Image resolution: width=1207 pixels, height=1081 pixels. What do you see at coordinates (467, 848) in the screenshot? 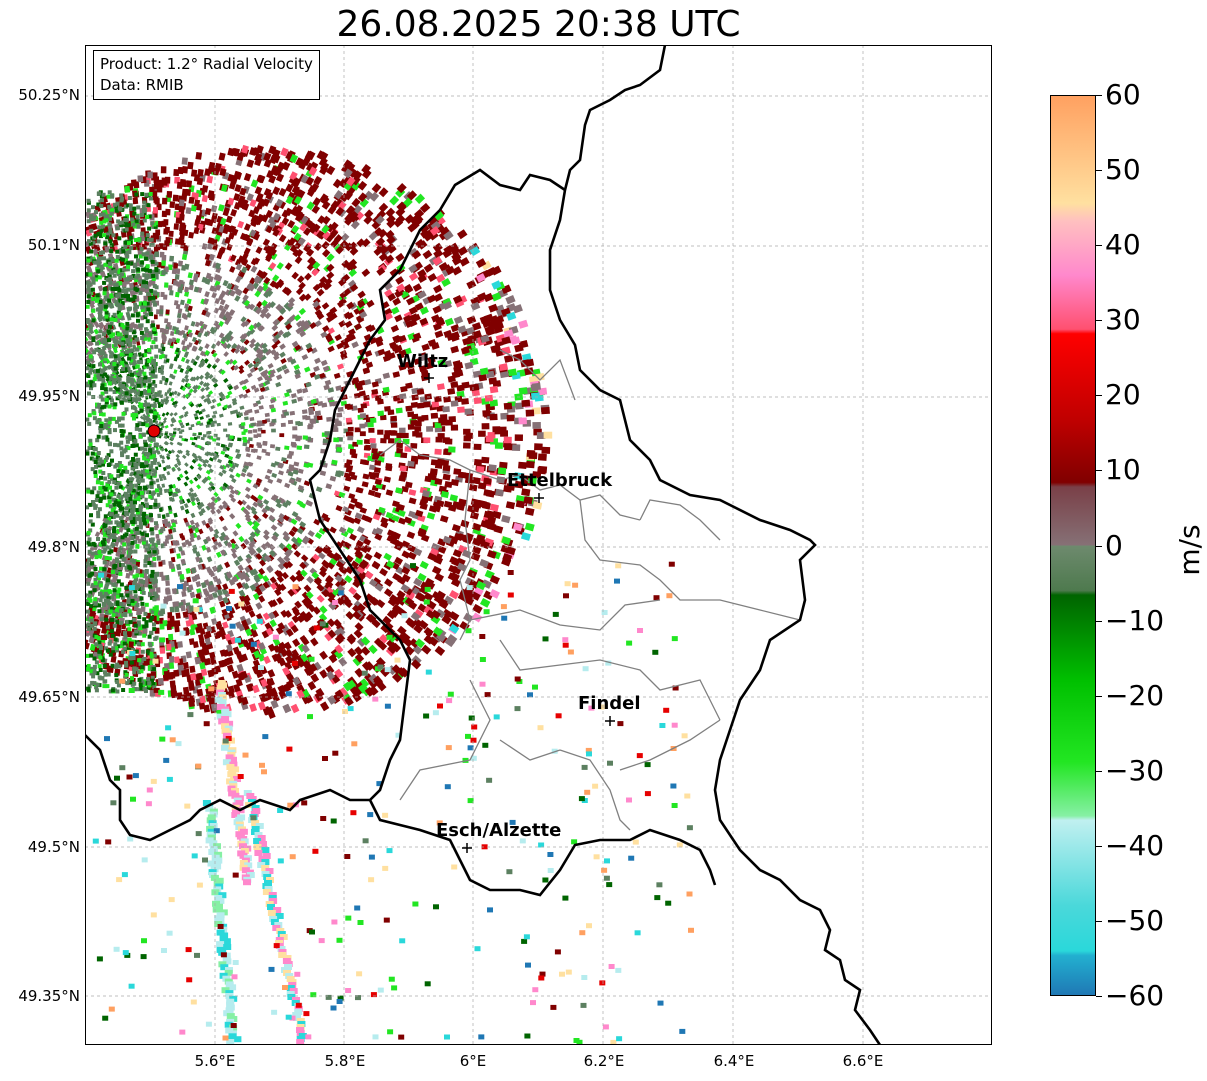
I see `city-marker-esch-alzette` at bounding box center [467, 848].